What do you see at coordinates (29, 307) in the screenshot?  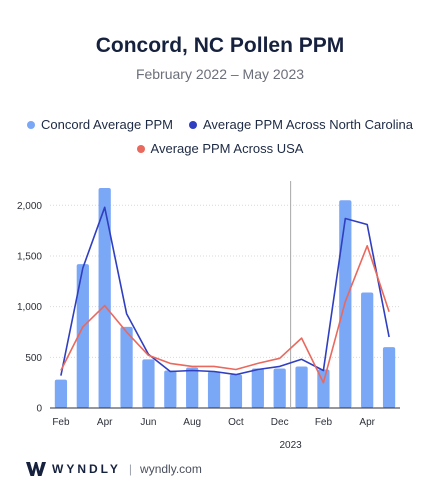 I see `y-tick-label: 1,000` at bounding box center [29, 307].